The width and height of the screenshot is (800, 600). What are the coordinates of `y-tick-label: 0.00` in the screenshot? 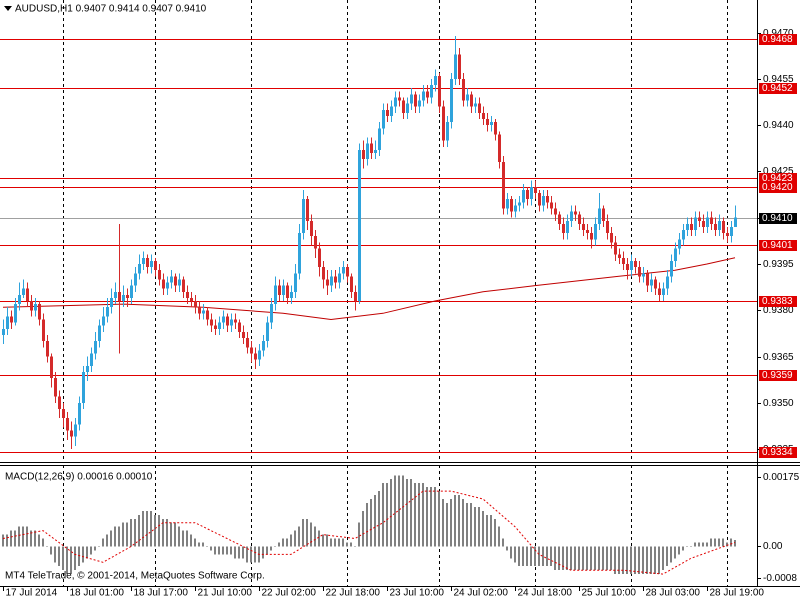 It's located at (773, 546).